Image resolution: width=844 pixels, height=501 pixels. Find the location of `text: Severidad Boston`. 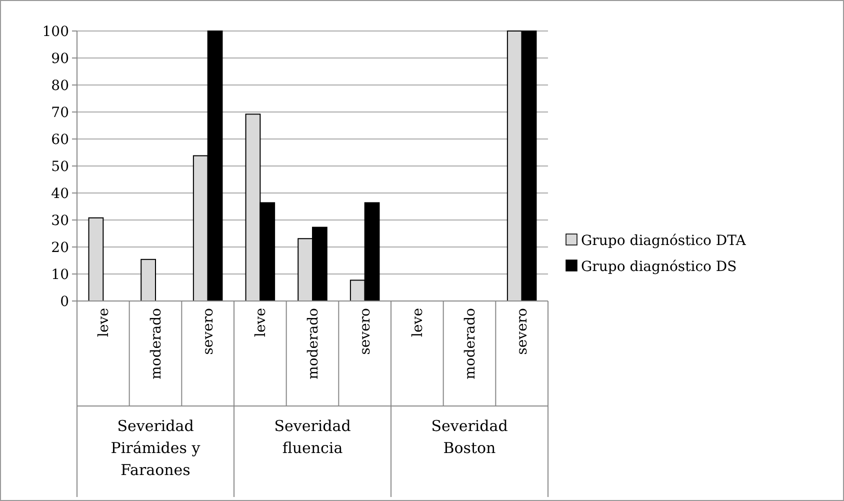

text: Severidad Boston is located at coordinates (469, 437).